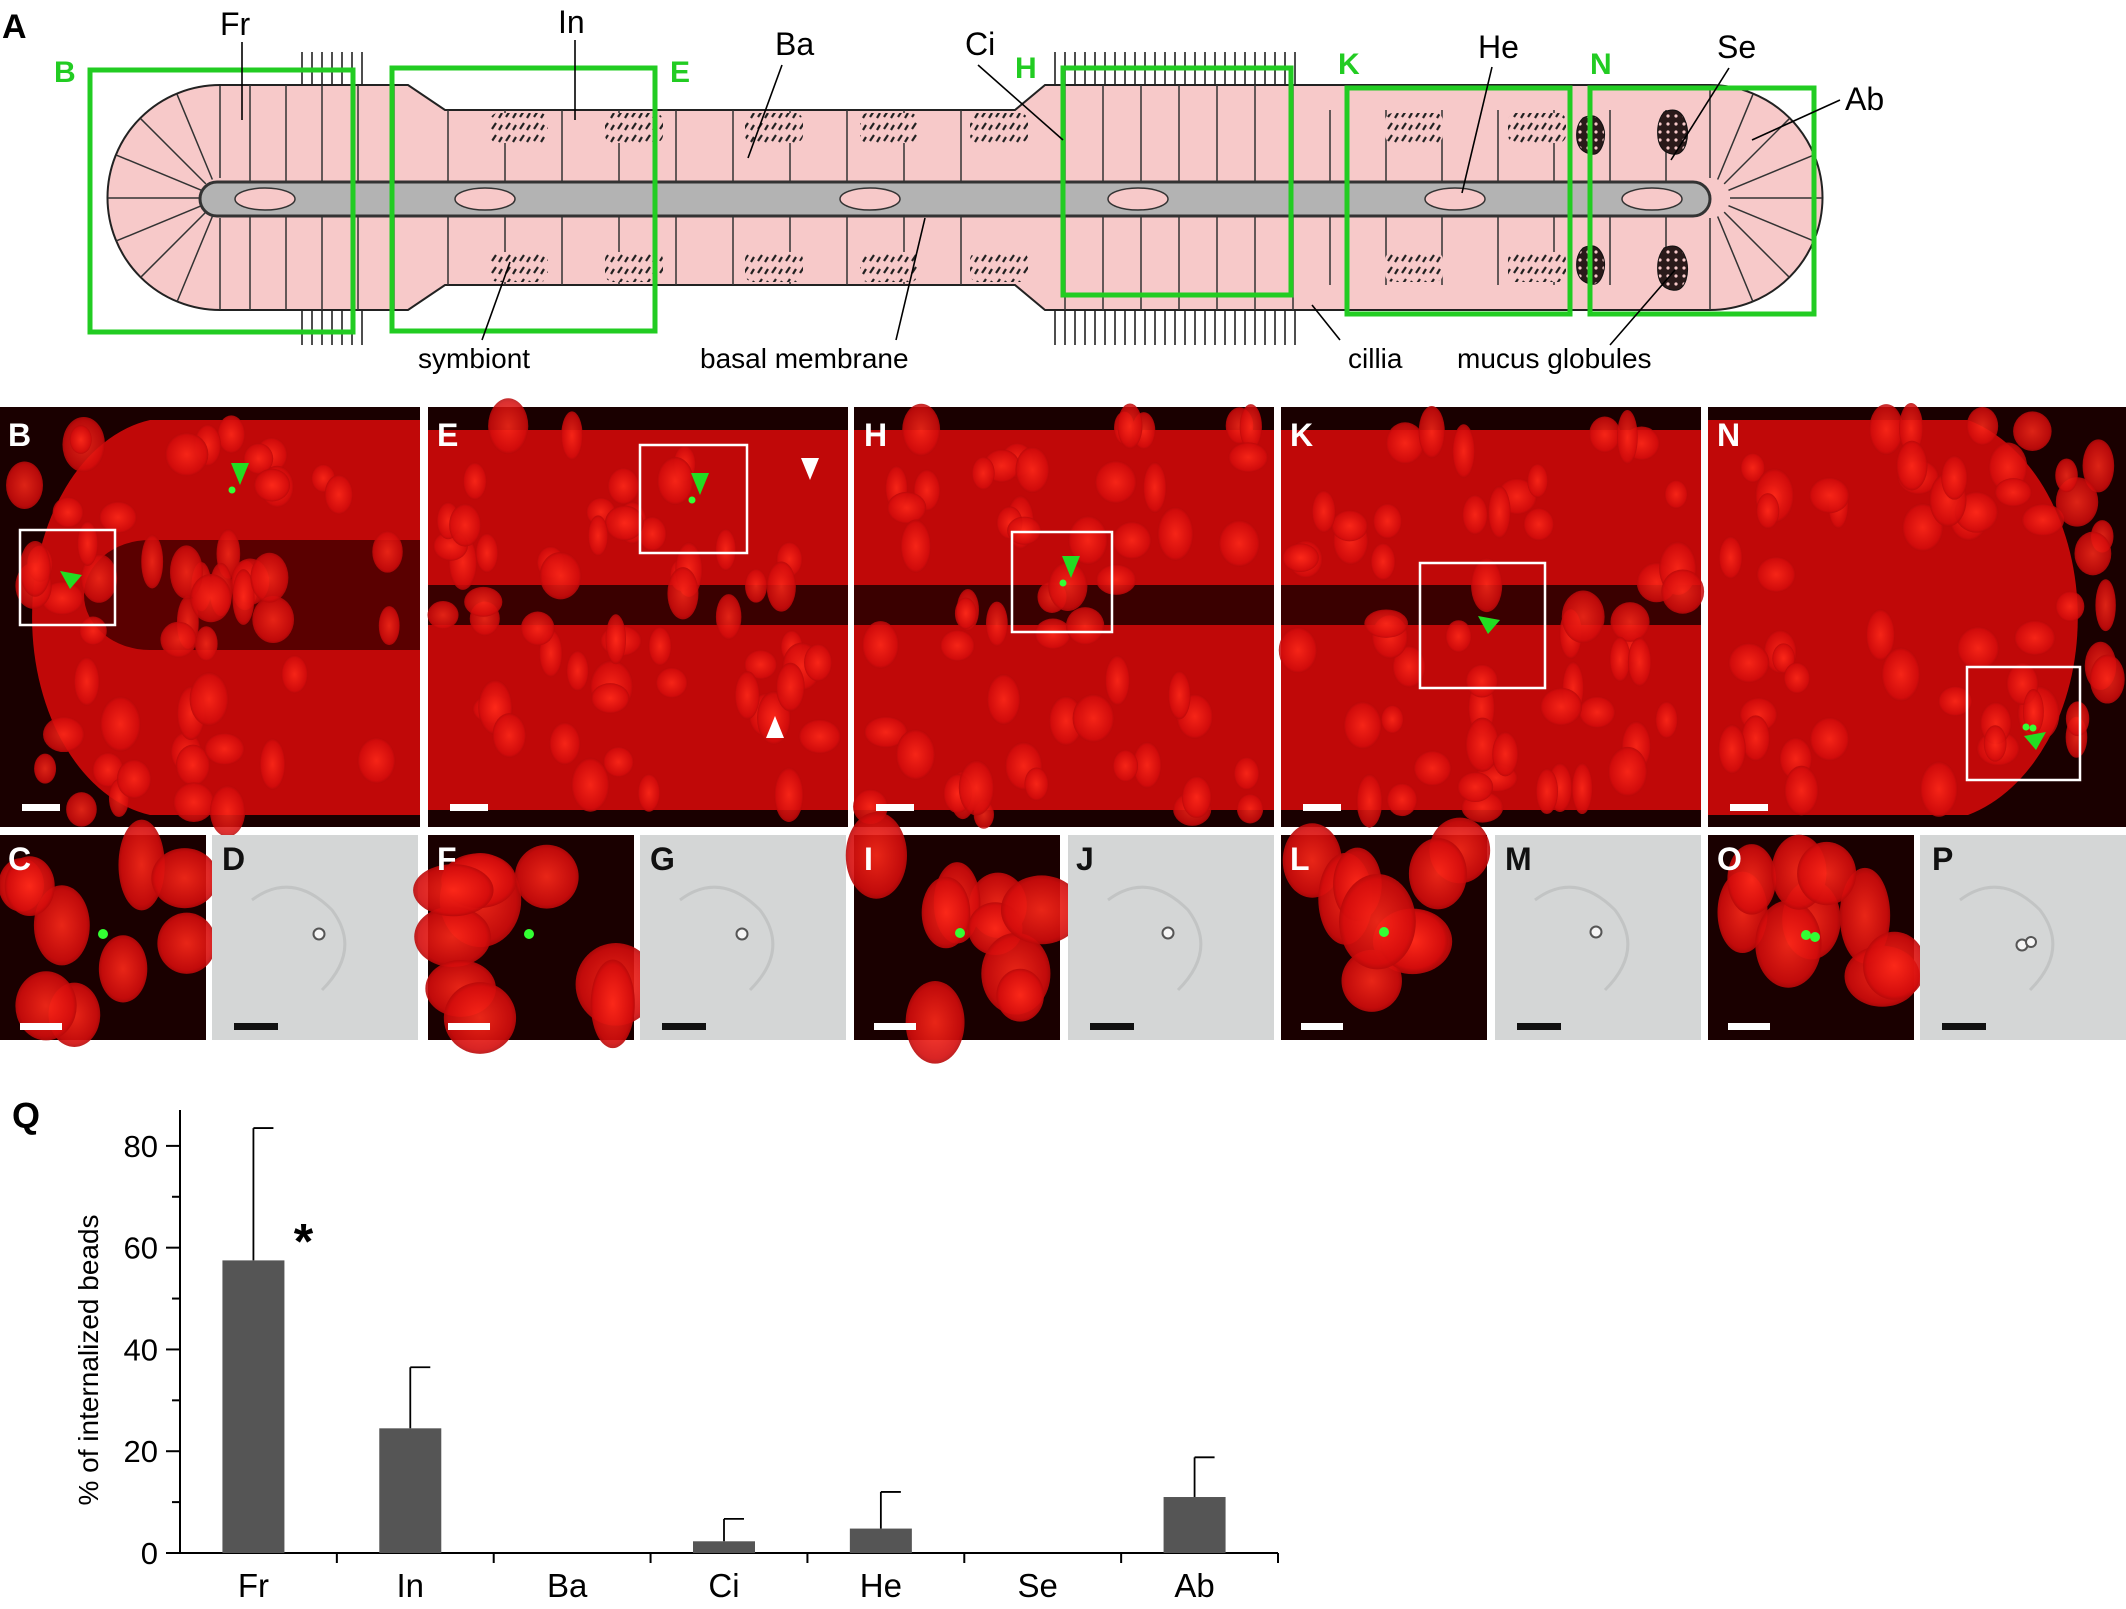  I want to click on region-boxes, so click(952, 200).